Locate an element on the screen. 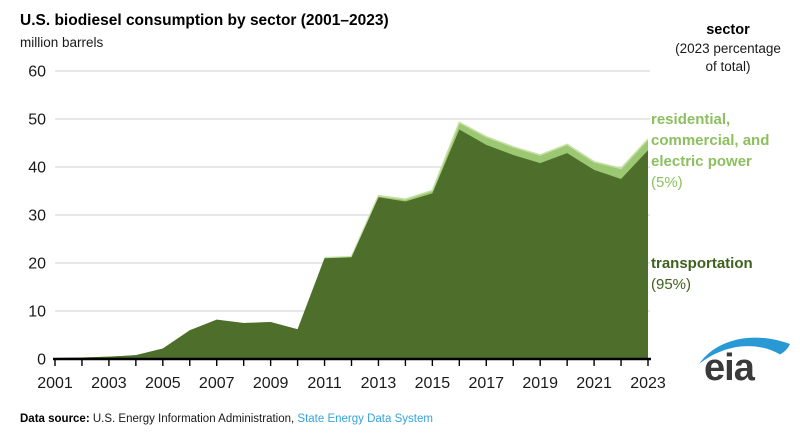 The image size is (800, 446). eia-logo-text: eia is located at coordinates (729, 368).